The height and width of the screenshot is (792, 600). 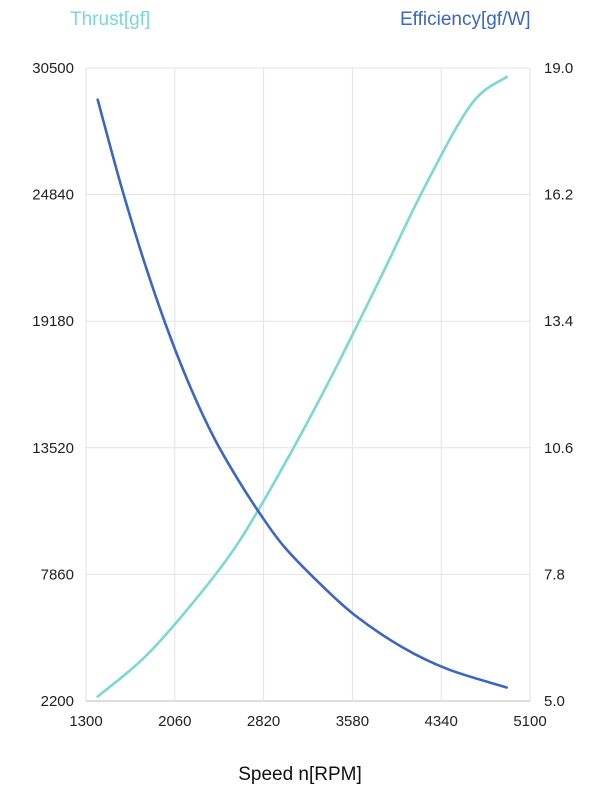 What do you see at coordinates (57, 574) in the screenshot?
I see `left-tick-label: 7860` at bounding box center [57, 574].